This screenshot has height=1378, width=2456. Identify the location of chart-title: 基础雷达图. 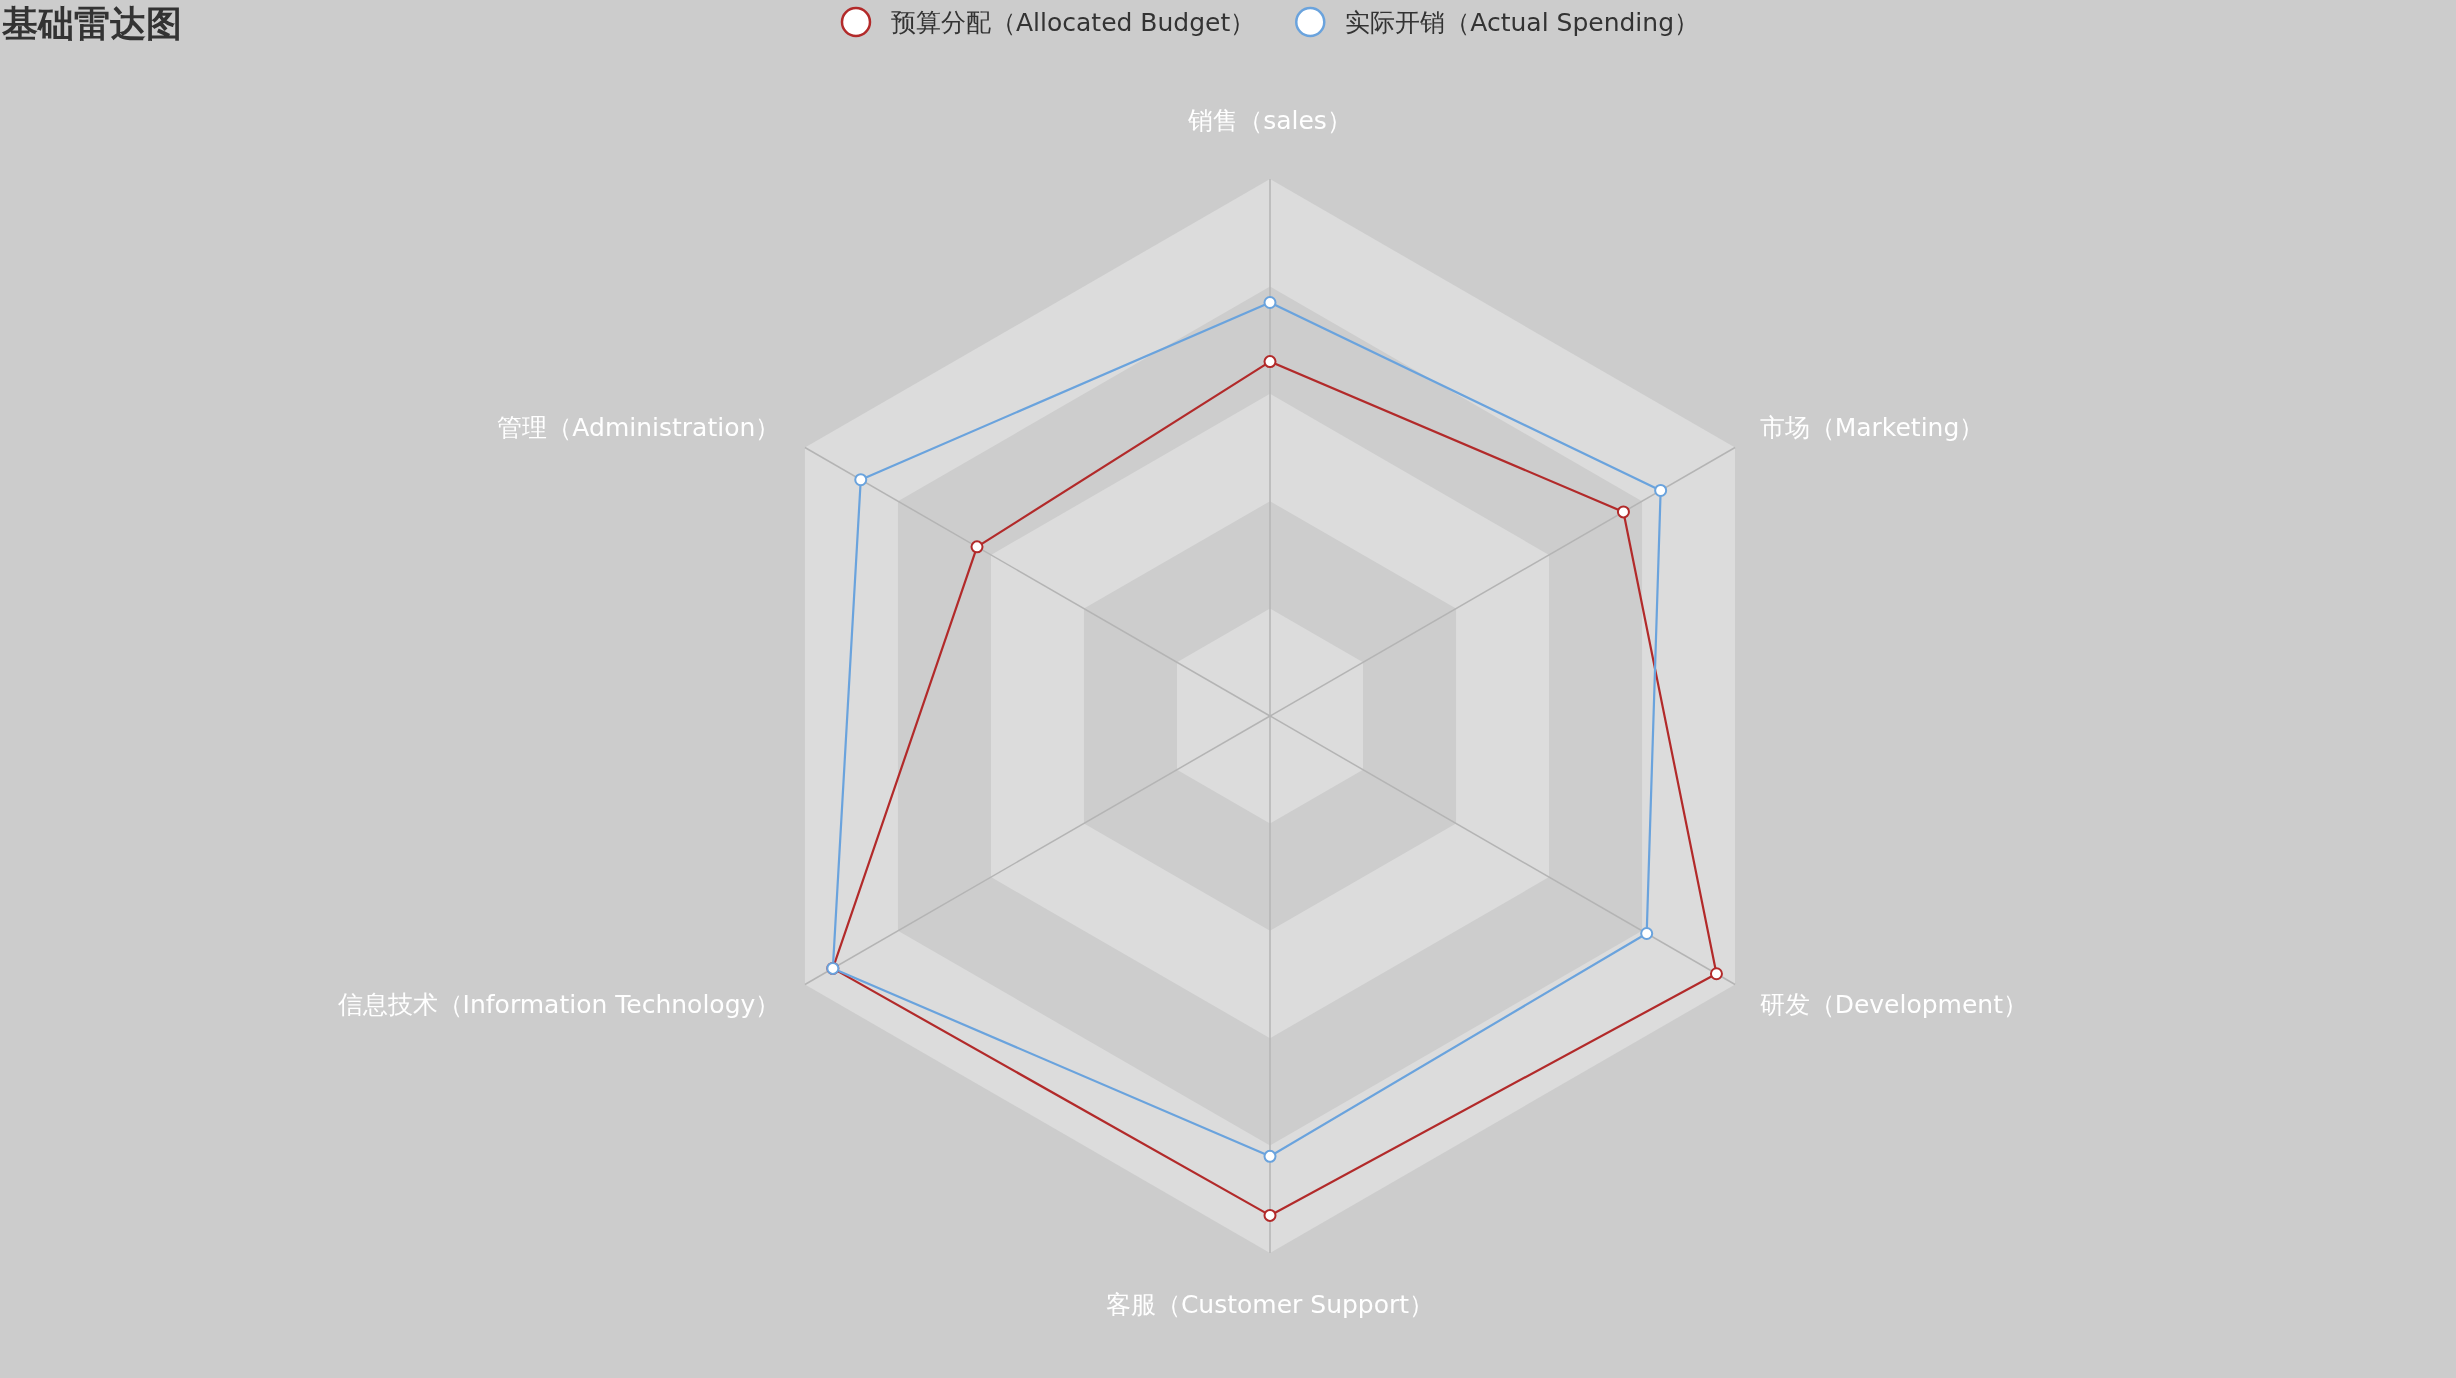
(91, 23).